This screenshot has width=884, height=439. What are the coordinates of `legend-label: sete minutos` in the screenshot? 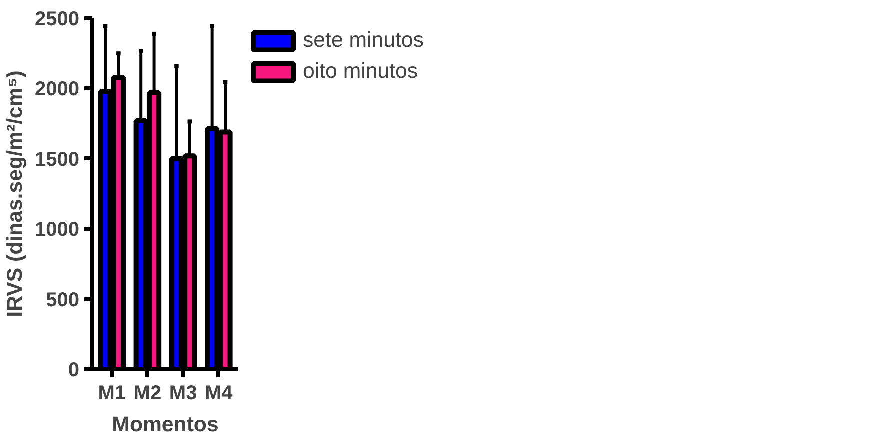 It's located at (363, 40).